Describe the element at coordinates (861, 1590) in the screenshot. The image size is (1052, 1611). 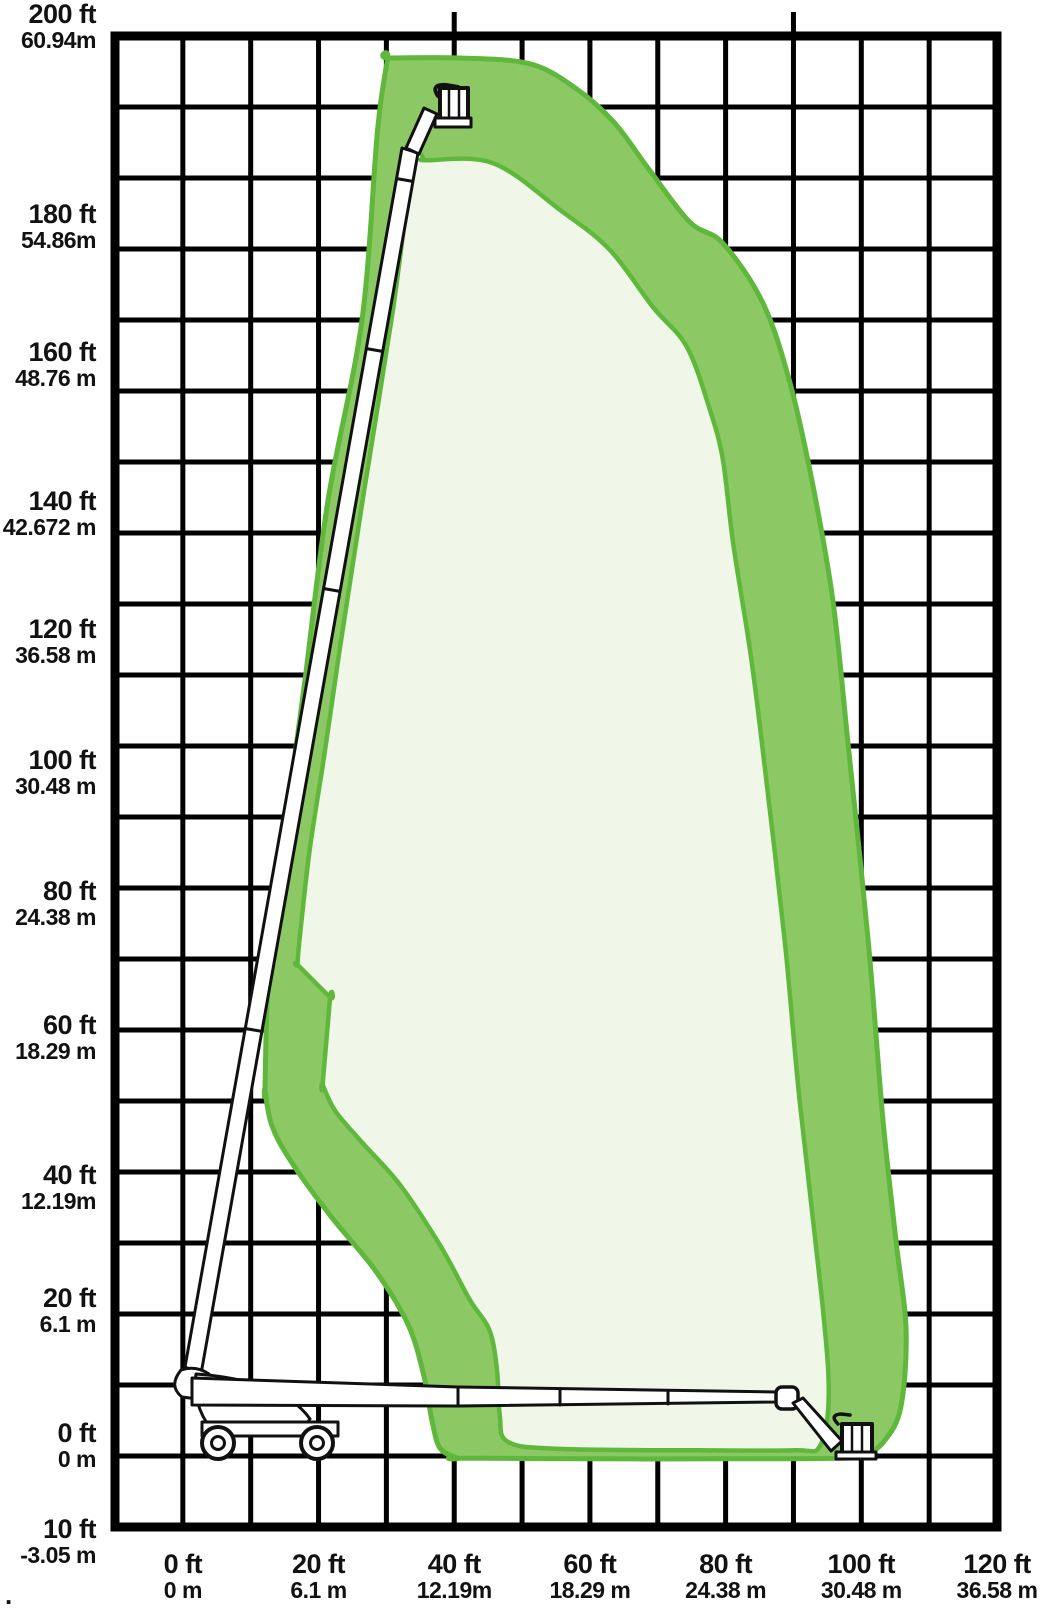
I see `x-tick-m: 30.48 m` at that location.